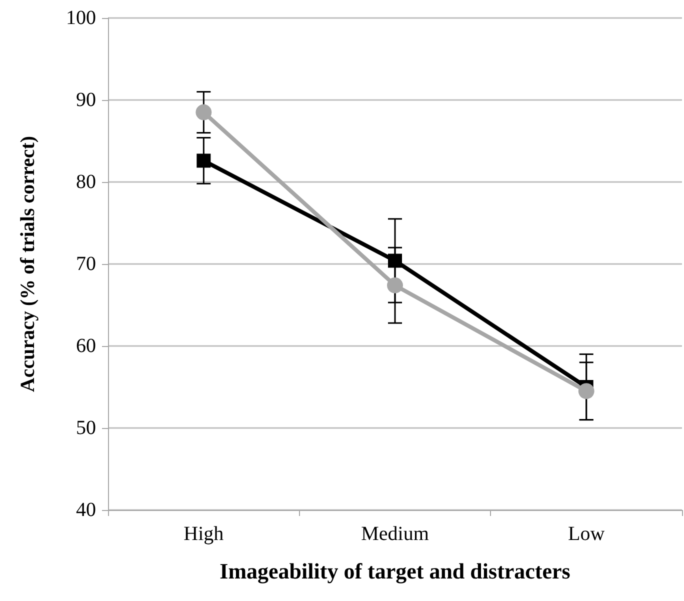 This screenshot has width=684, height=601. Describe the element at coordinates (86, 428) in the screenshot. I see `y-tick-label: 50` at that location.